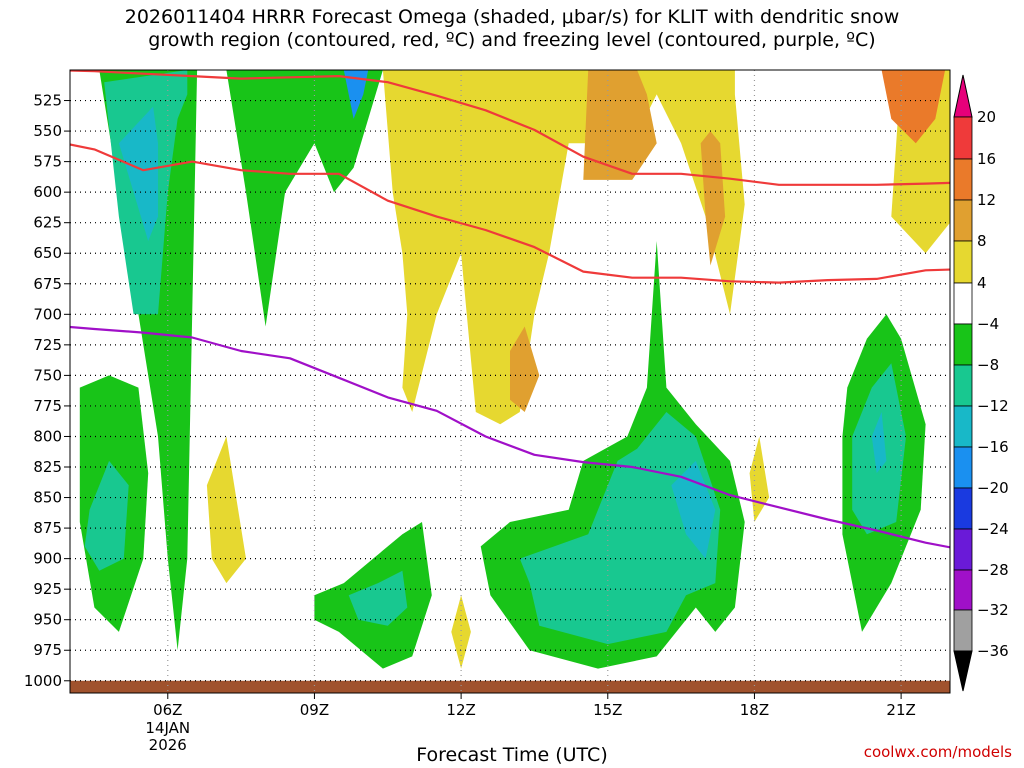  I want to click on y-tick-label: 975, so click(47, 650).